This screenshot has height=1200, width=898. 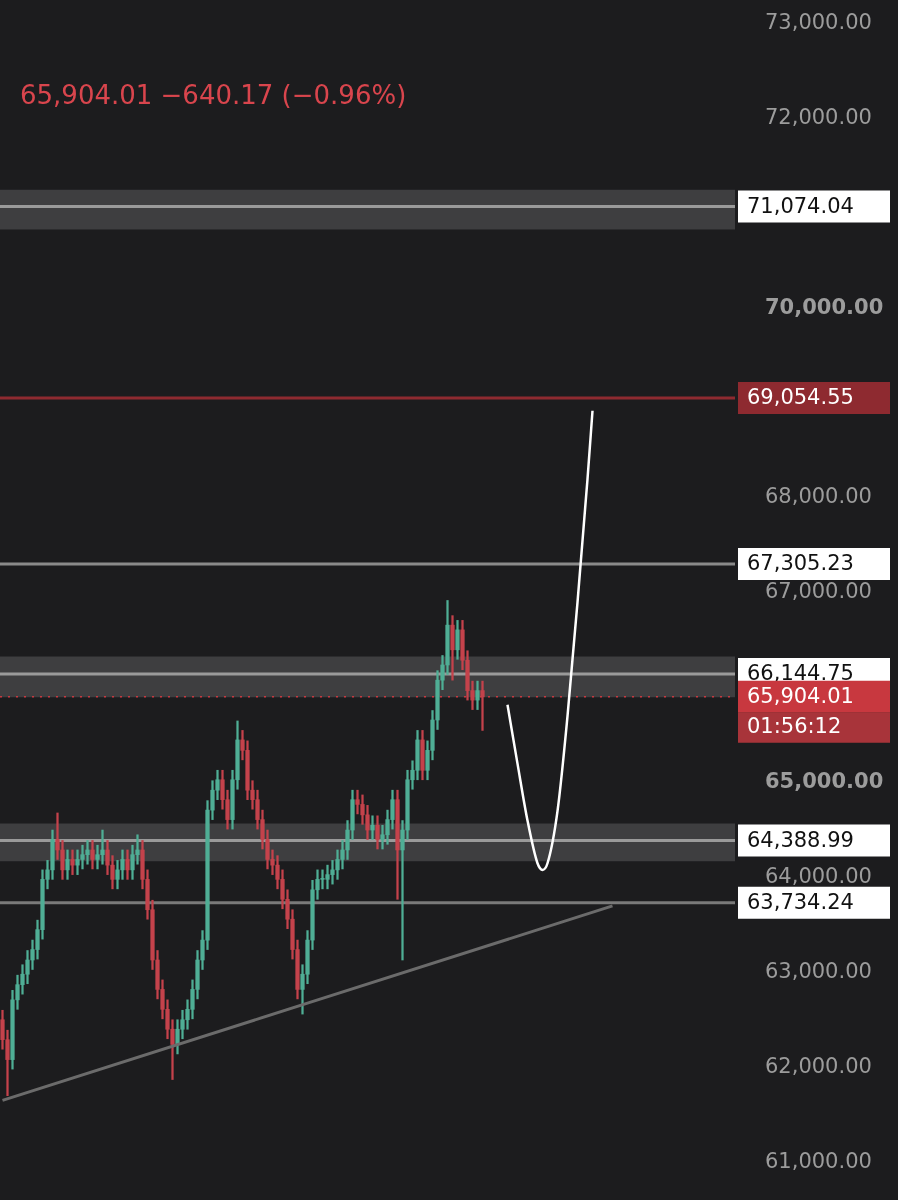 I want to click on y-tick-label: 62,000.00, so click(x=818, y=1065).